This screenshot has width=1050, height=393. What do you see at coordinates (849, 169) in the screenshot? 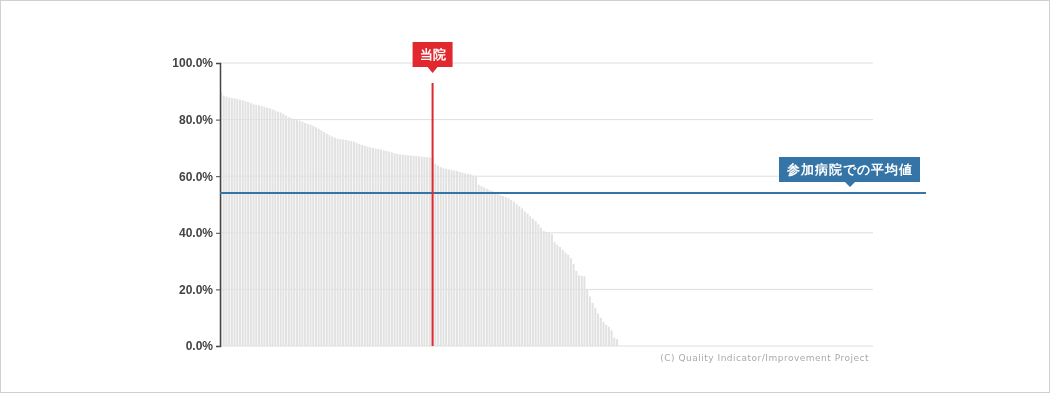
I see `ref-line-label: 参加病院での平均値` at bounding box center [849, 169].